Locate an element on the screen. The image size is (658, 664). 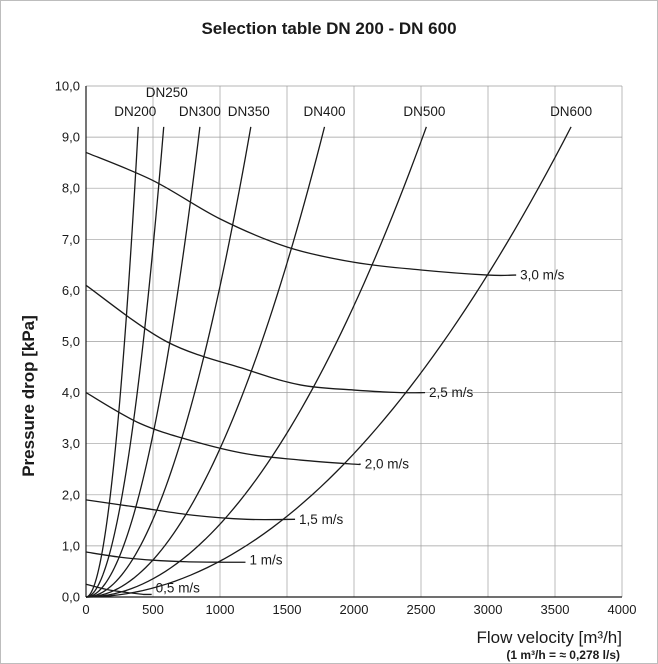
y-tick-label: 0,0 is located at coordinates (71, 597).